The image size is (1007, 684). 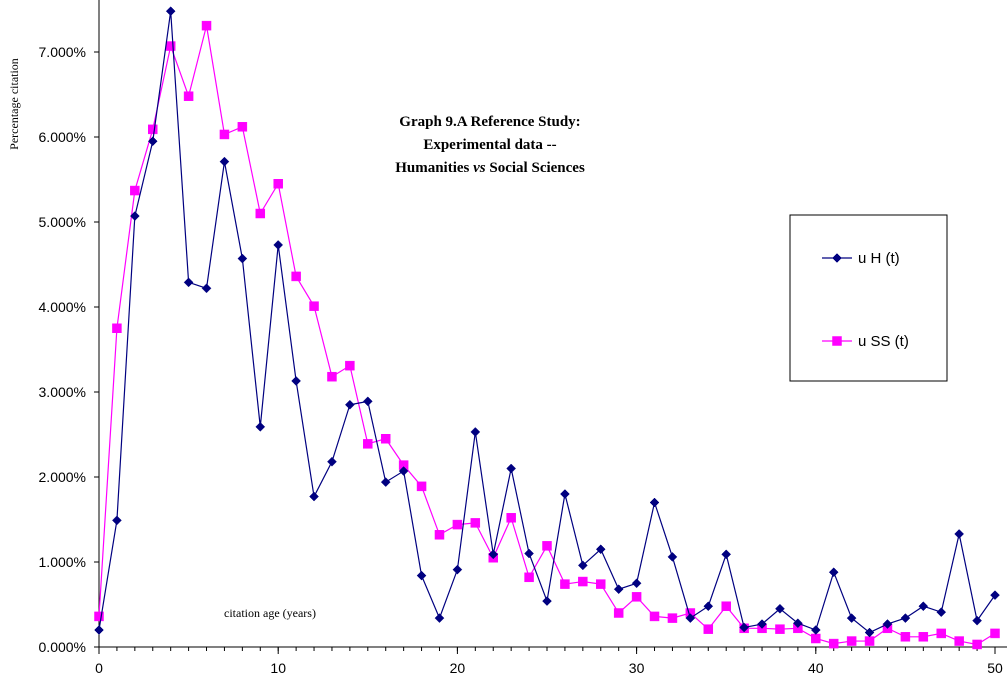 I want to click on y-tick-label: 1.000%, so click(x=62, y=562).